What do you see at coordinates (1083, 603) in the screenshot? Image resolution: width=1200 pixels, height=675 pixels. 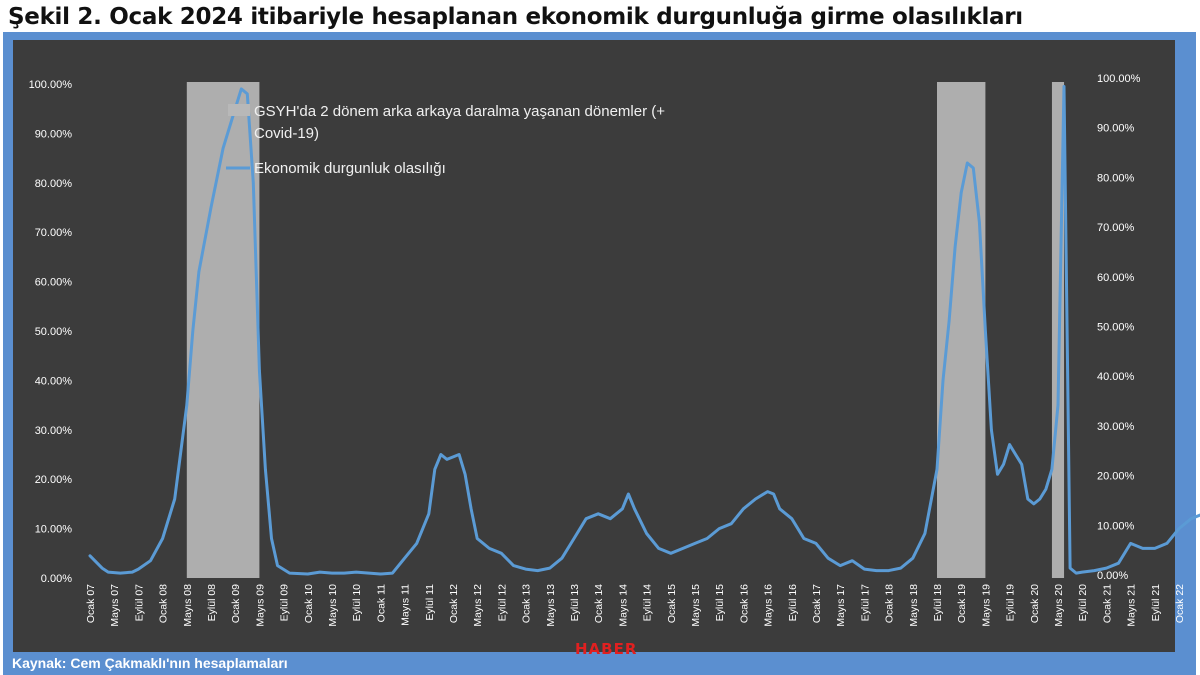 I see `x-tick-41: Eylül 20` at bounding box center [1083, 603].